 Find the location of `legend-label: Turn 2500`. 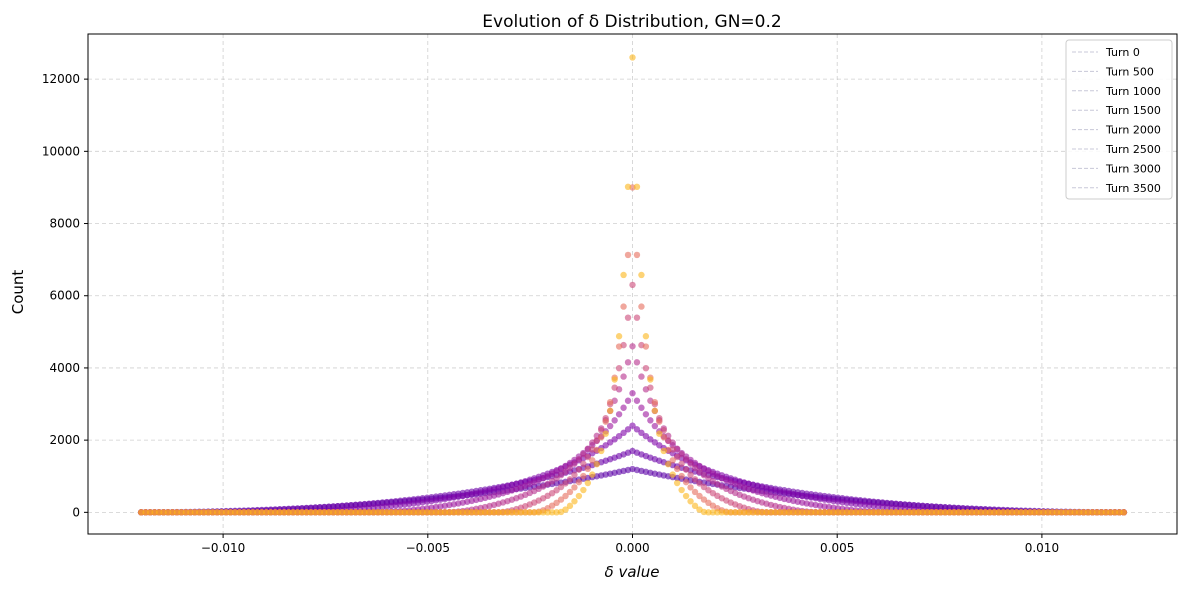

legend-label: Turn 2500 is located at coordinates (1133, 149).